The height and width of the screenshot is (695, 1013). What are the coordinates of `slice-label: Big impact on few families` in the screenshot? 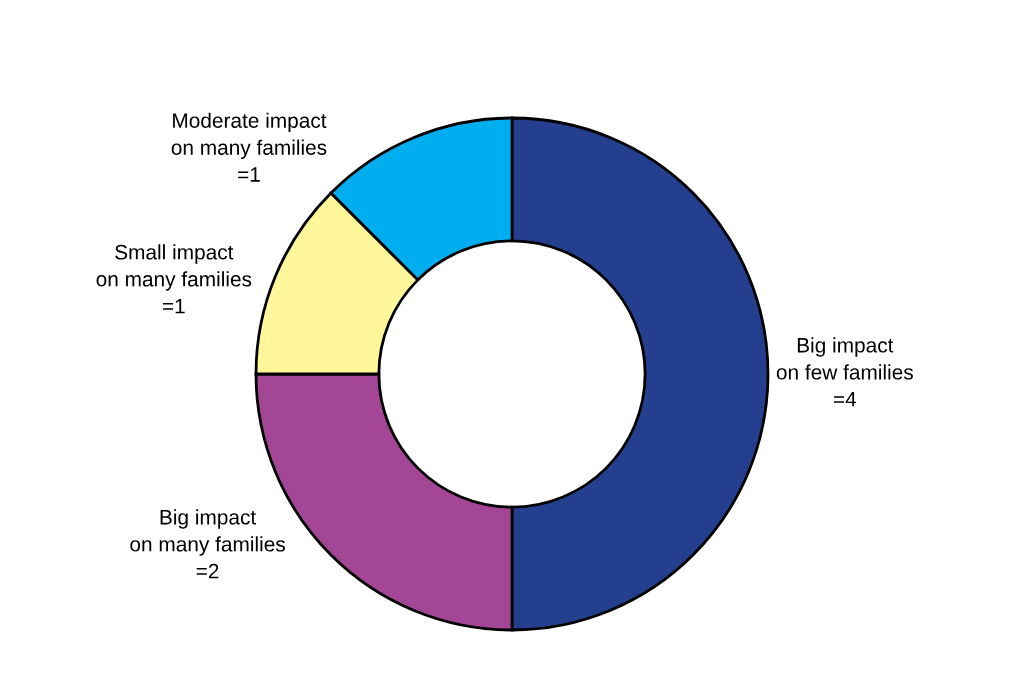 It's located at (844, 358).